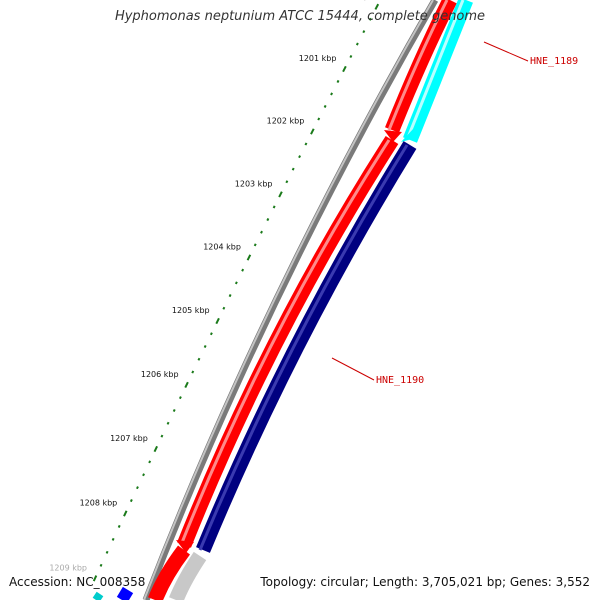 This screenshot has width=600, height=600. What do you see at coordinates (68, 567) in the screenshot?
I see `scale-label: 1209 kbp` at bounding box center [68, 567].